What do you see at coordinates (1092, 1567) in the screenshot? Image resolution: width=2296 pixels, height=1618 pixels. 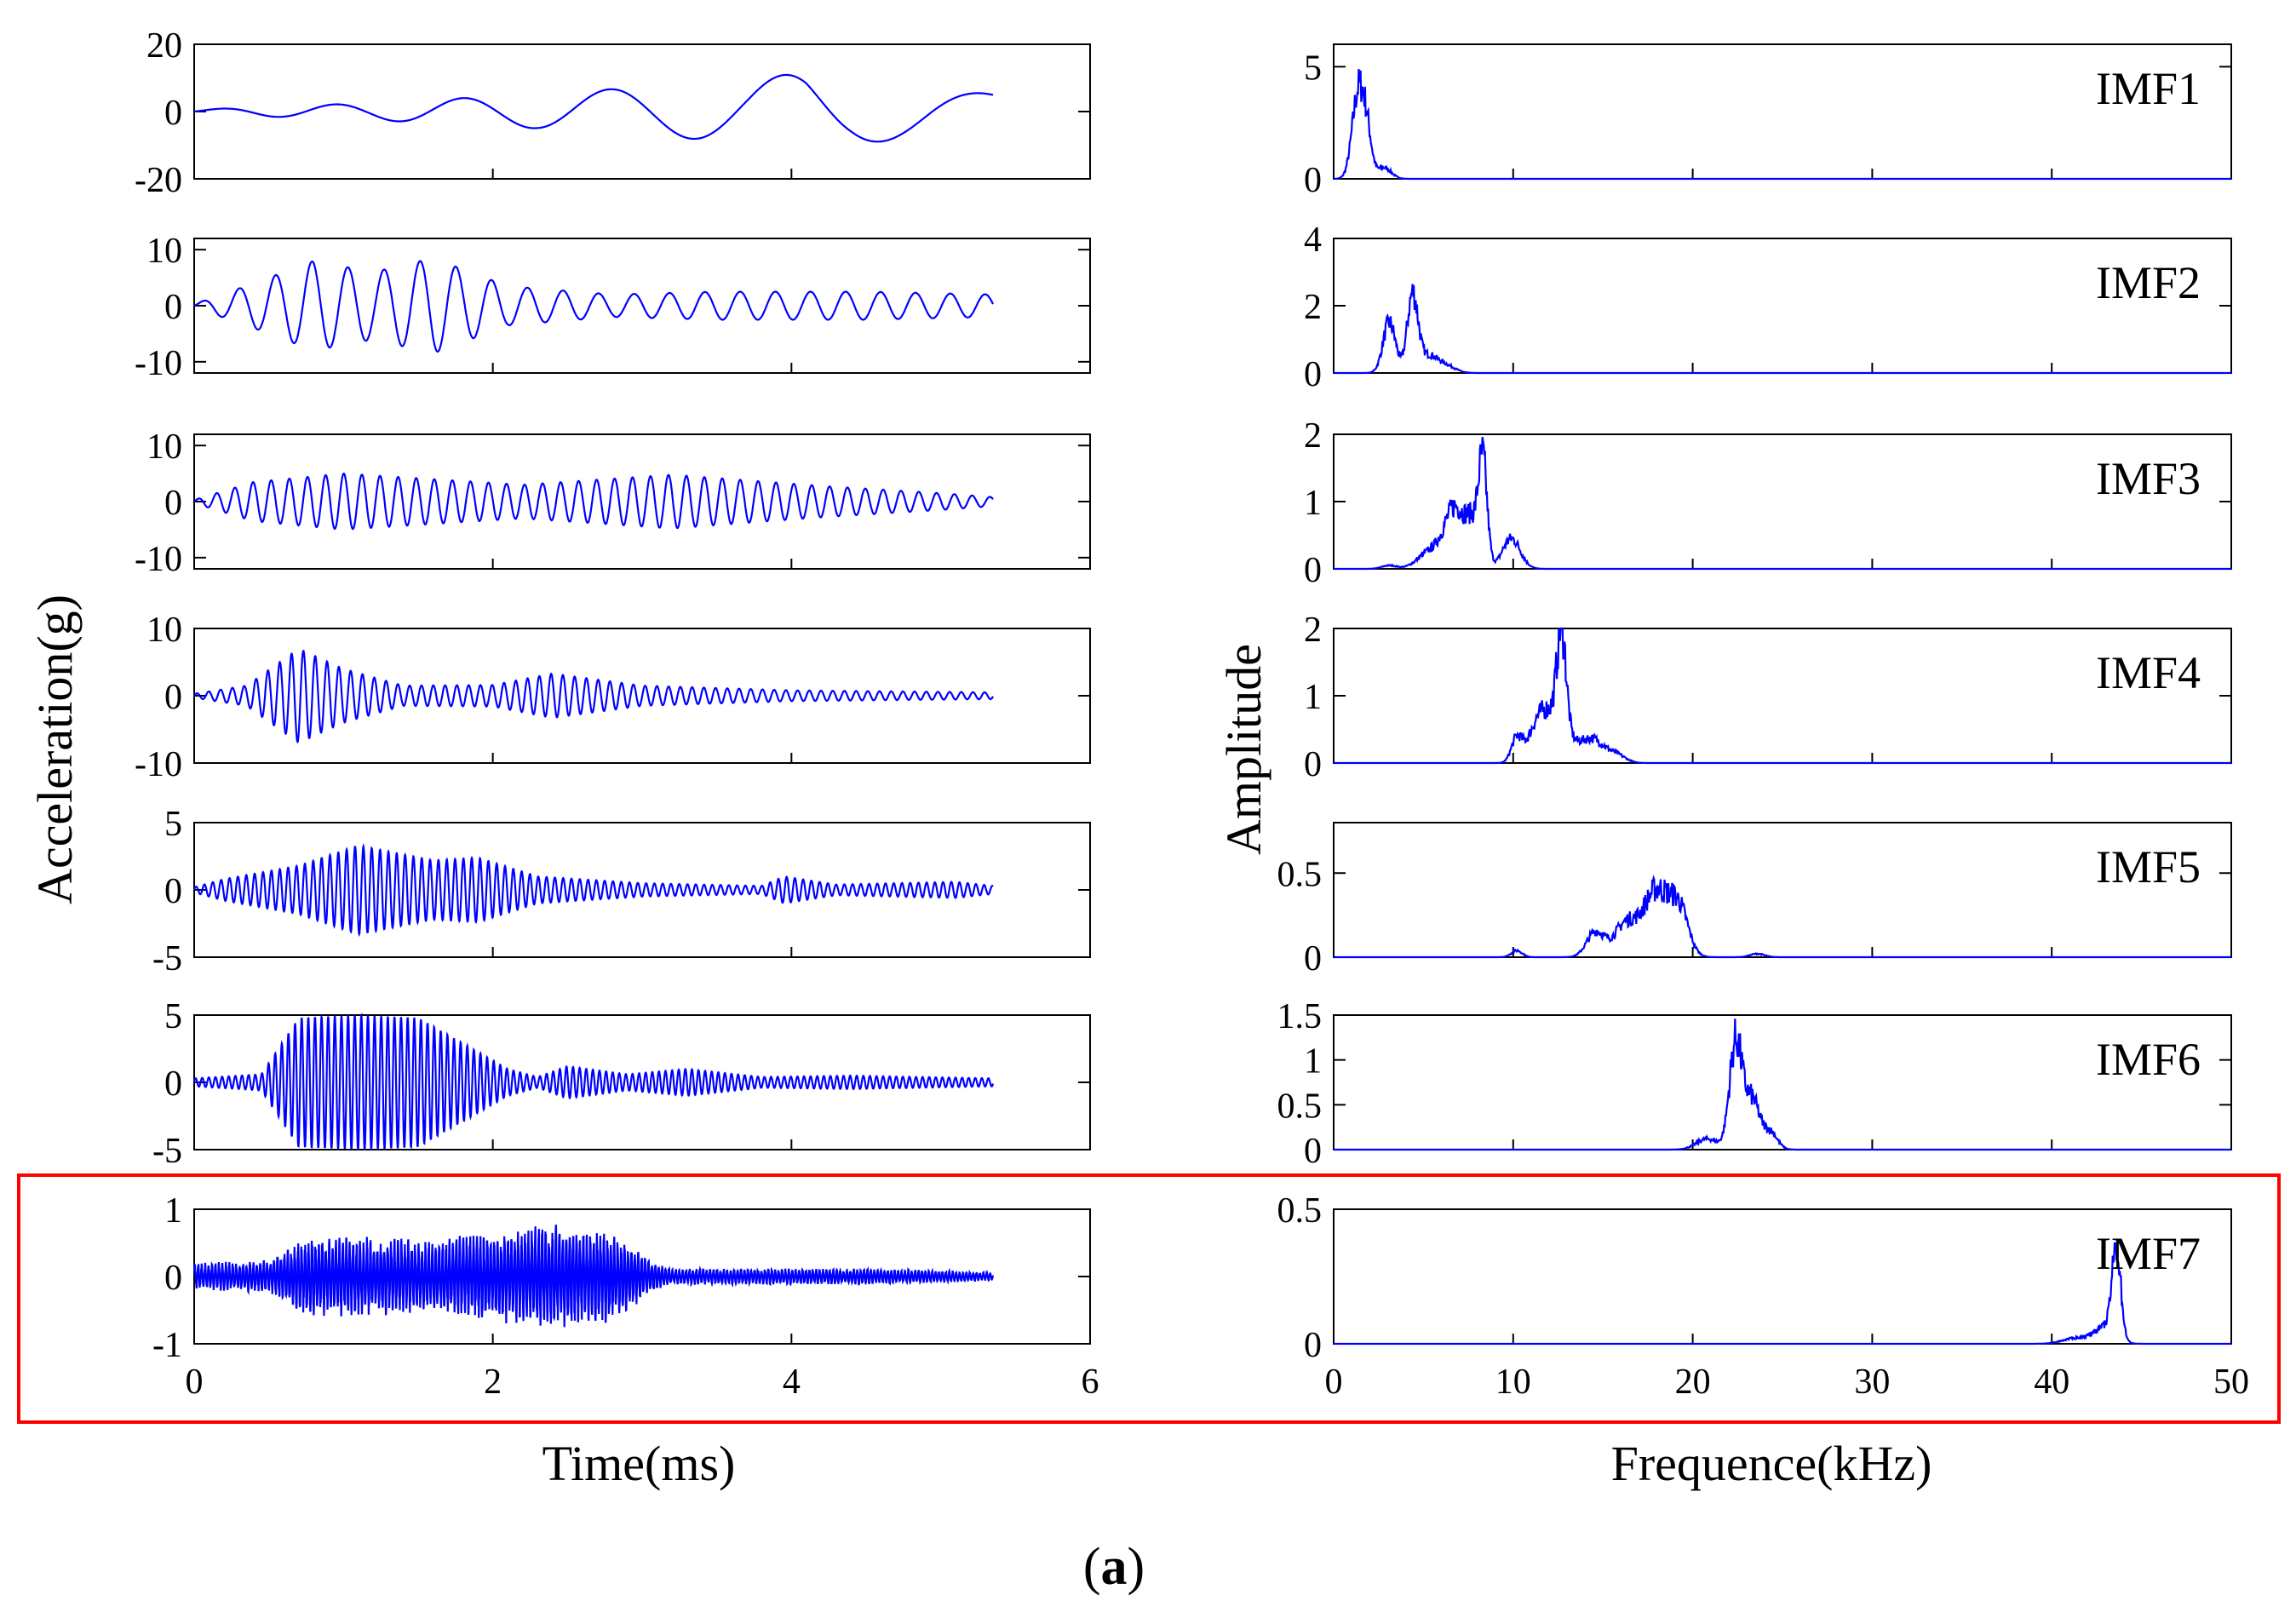 I see `caption-open: (` at bounding box center [1092, 1567].